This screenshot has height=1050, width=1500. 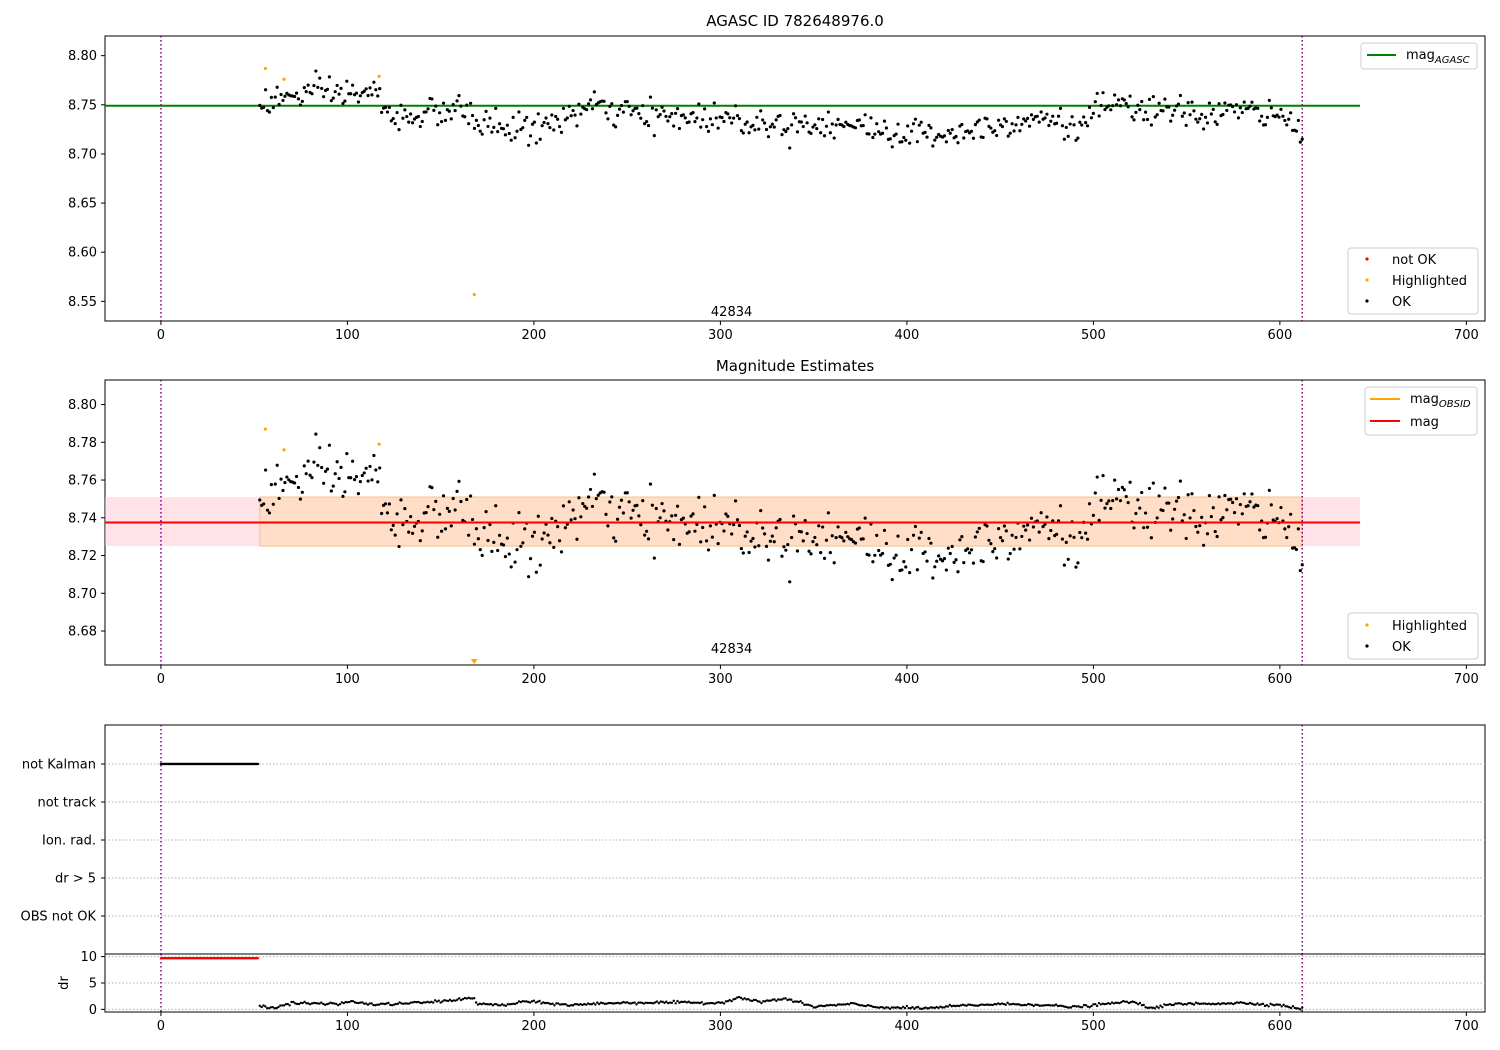 What do you see at coordinates (534, 679) in the screenshot?
I see `x-tick-label: 200` at bounding box center [534, 679].